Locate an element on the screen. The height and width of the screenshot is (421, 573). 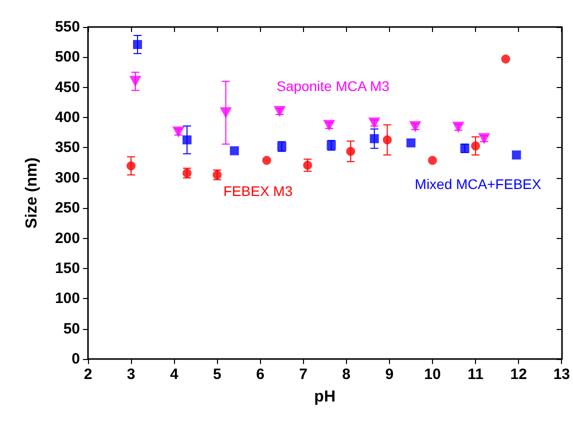
y-tick-label: 250 is located at coordinates (67, 208).